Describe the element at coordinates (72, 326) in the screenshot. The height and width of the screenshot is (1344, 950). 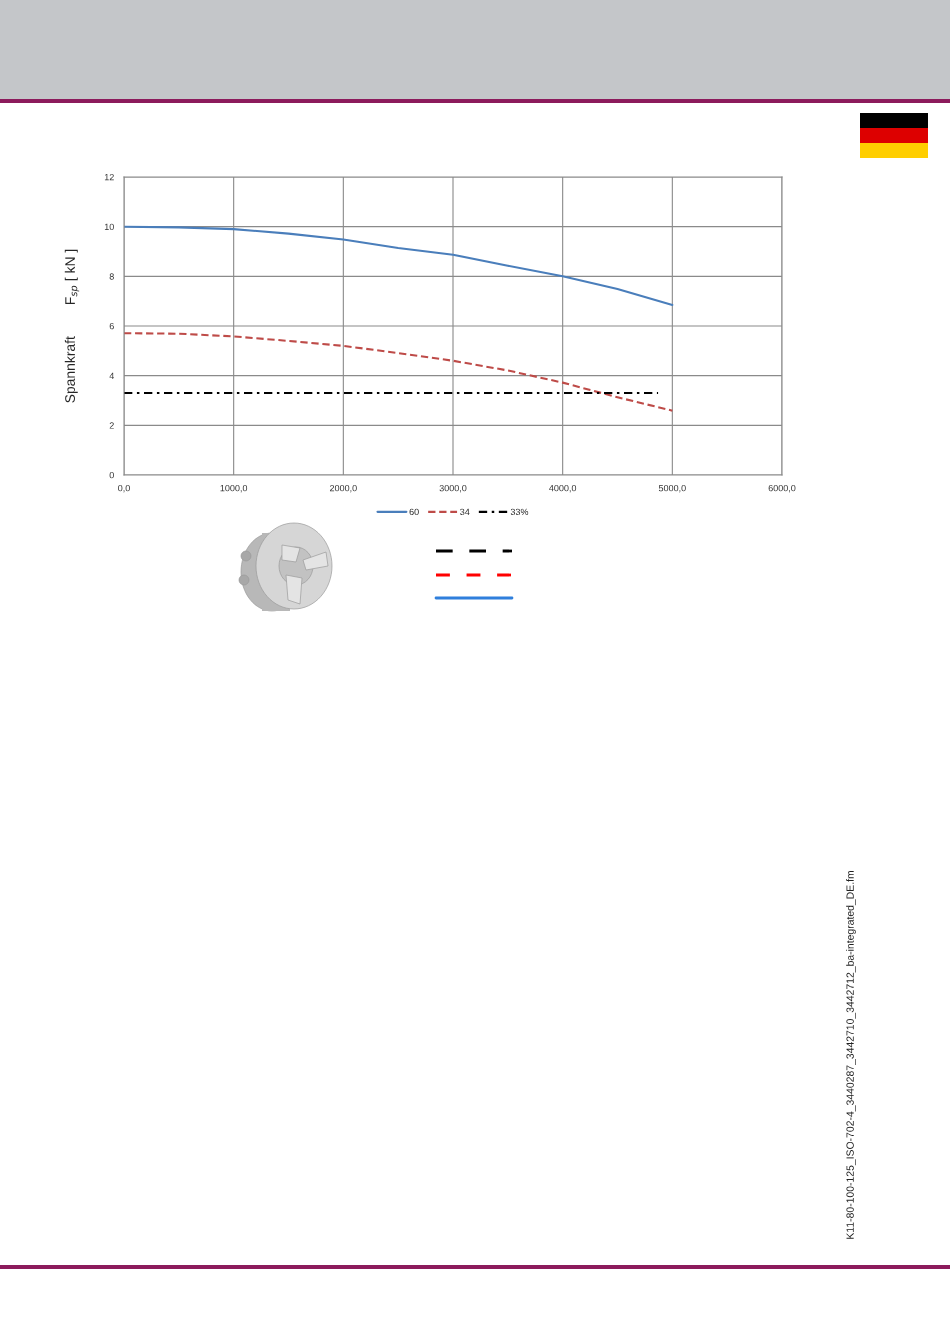
I see `y-axis-title: Spannkraft F$_{sp}$ [ kN ]` at that location.